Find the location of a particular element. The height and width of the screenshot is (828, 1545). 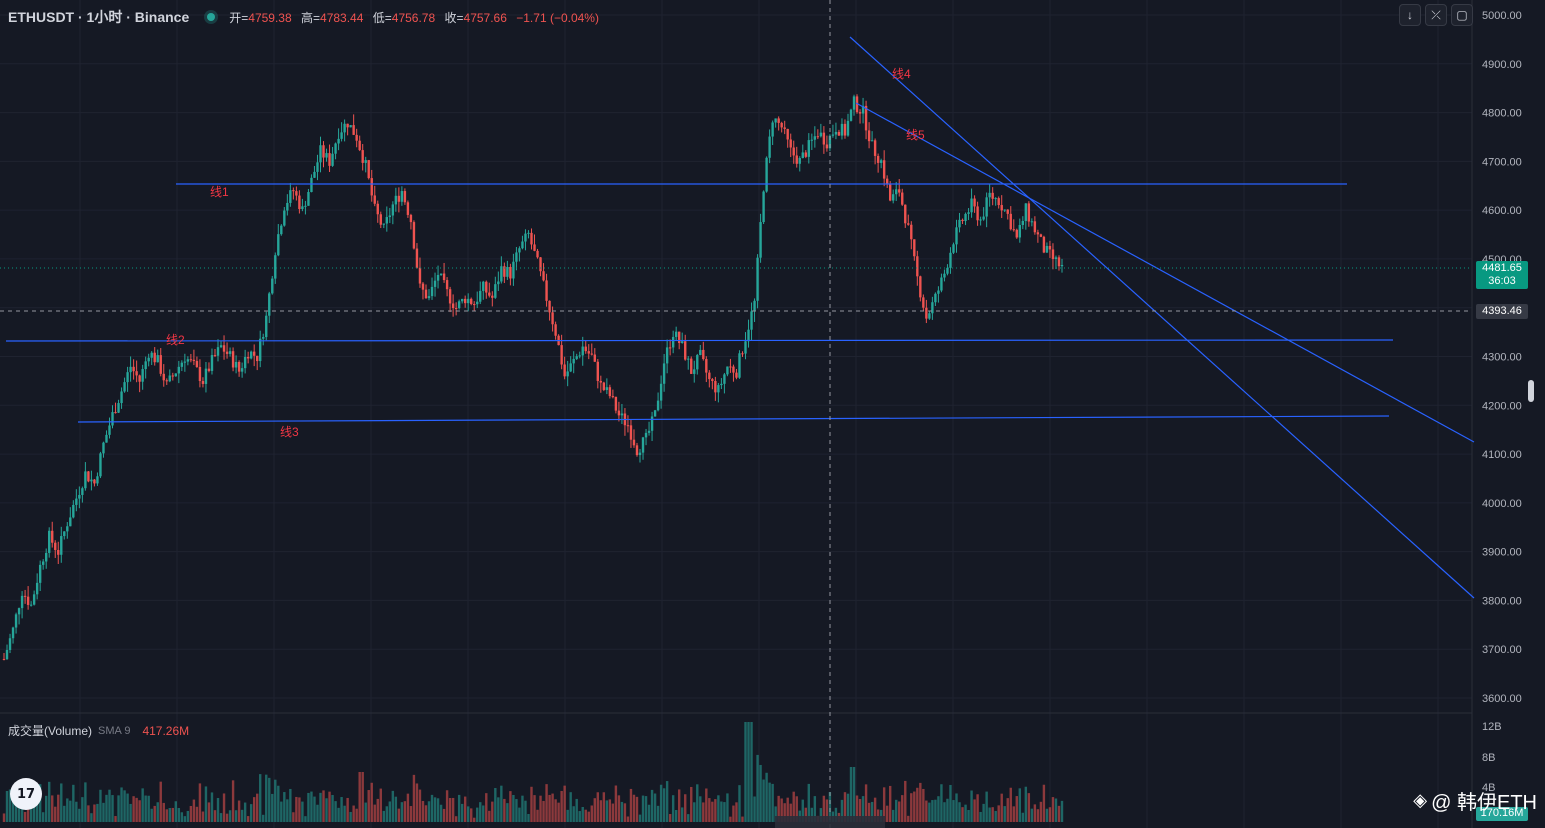

volume-title: 成交量(Volume) is located at coordinates (50, 731).